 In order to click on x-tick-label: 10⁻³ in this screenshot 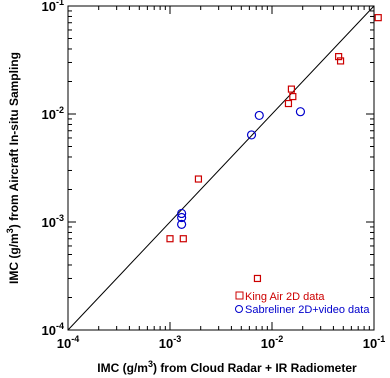, I will do `click(170, 342)`.